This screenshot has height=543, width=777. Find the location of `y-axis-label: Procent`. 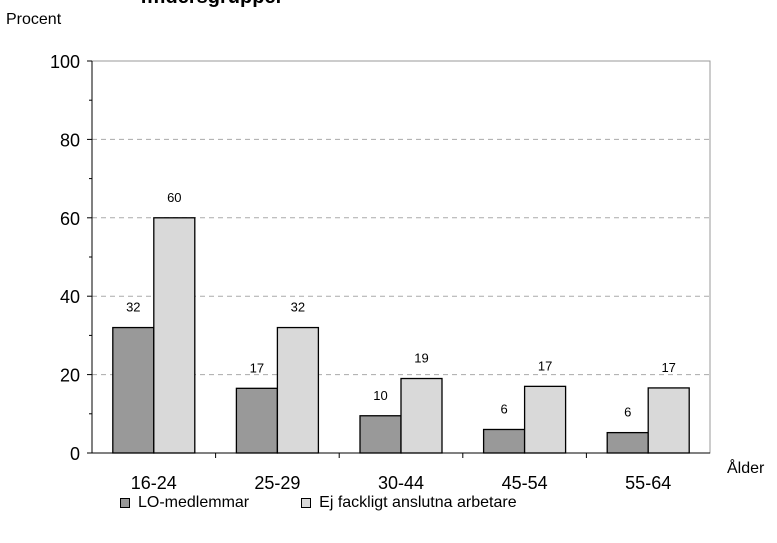

y-axis-label: Procent is located at coordinates (34, 19).